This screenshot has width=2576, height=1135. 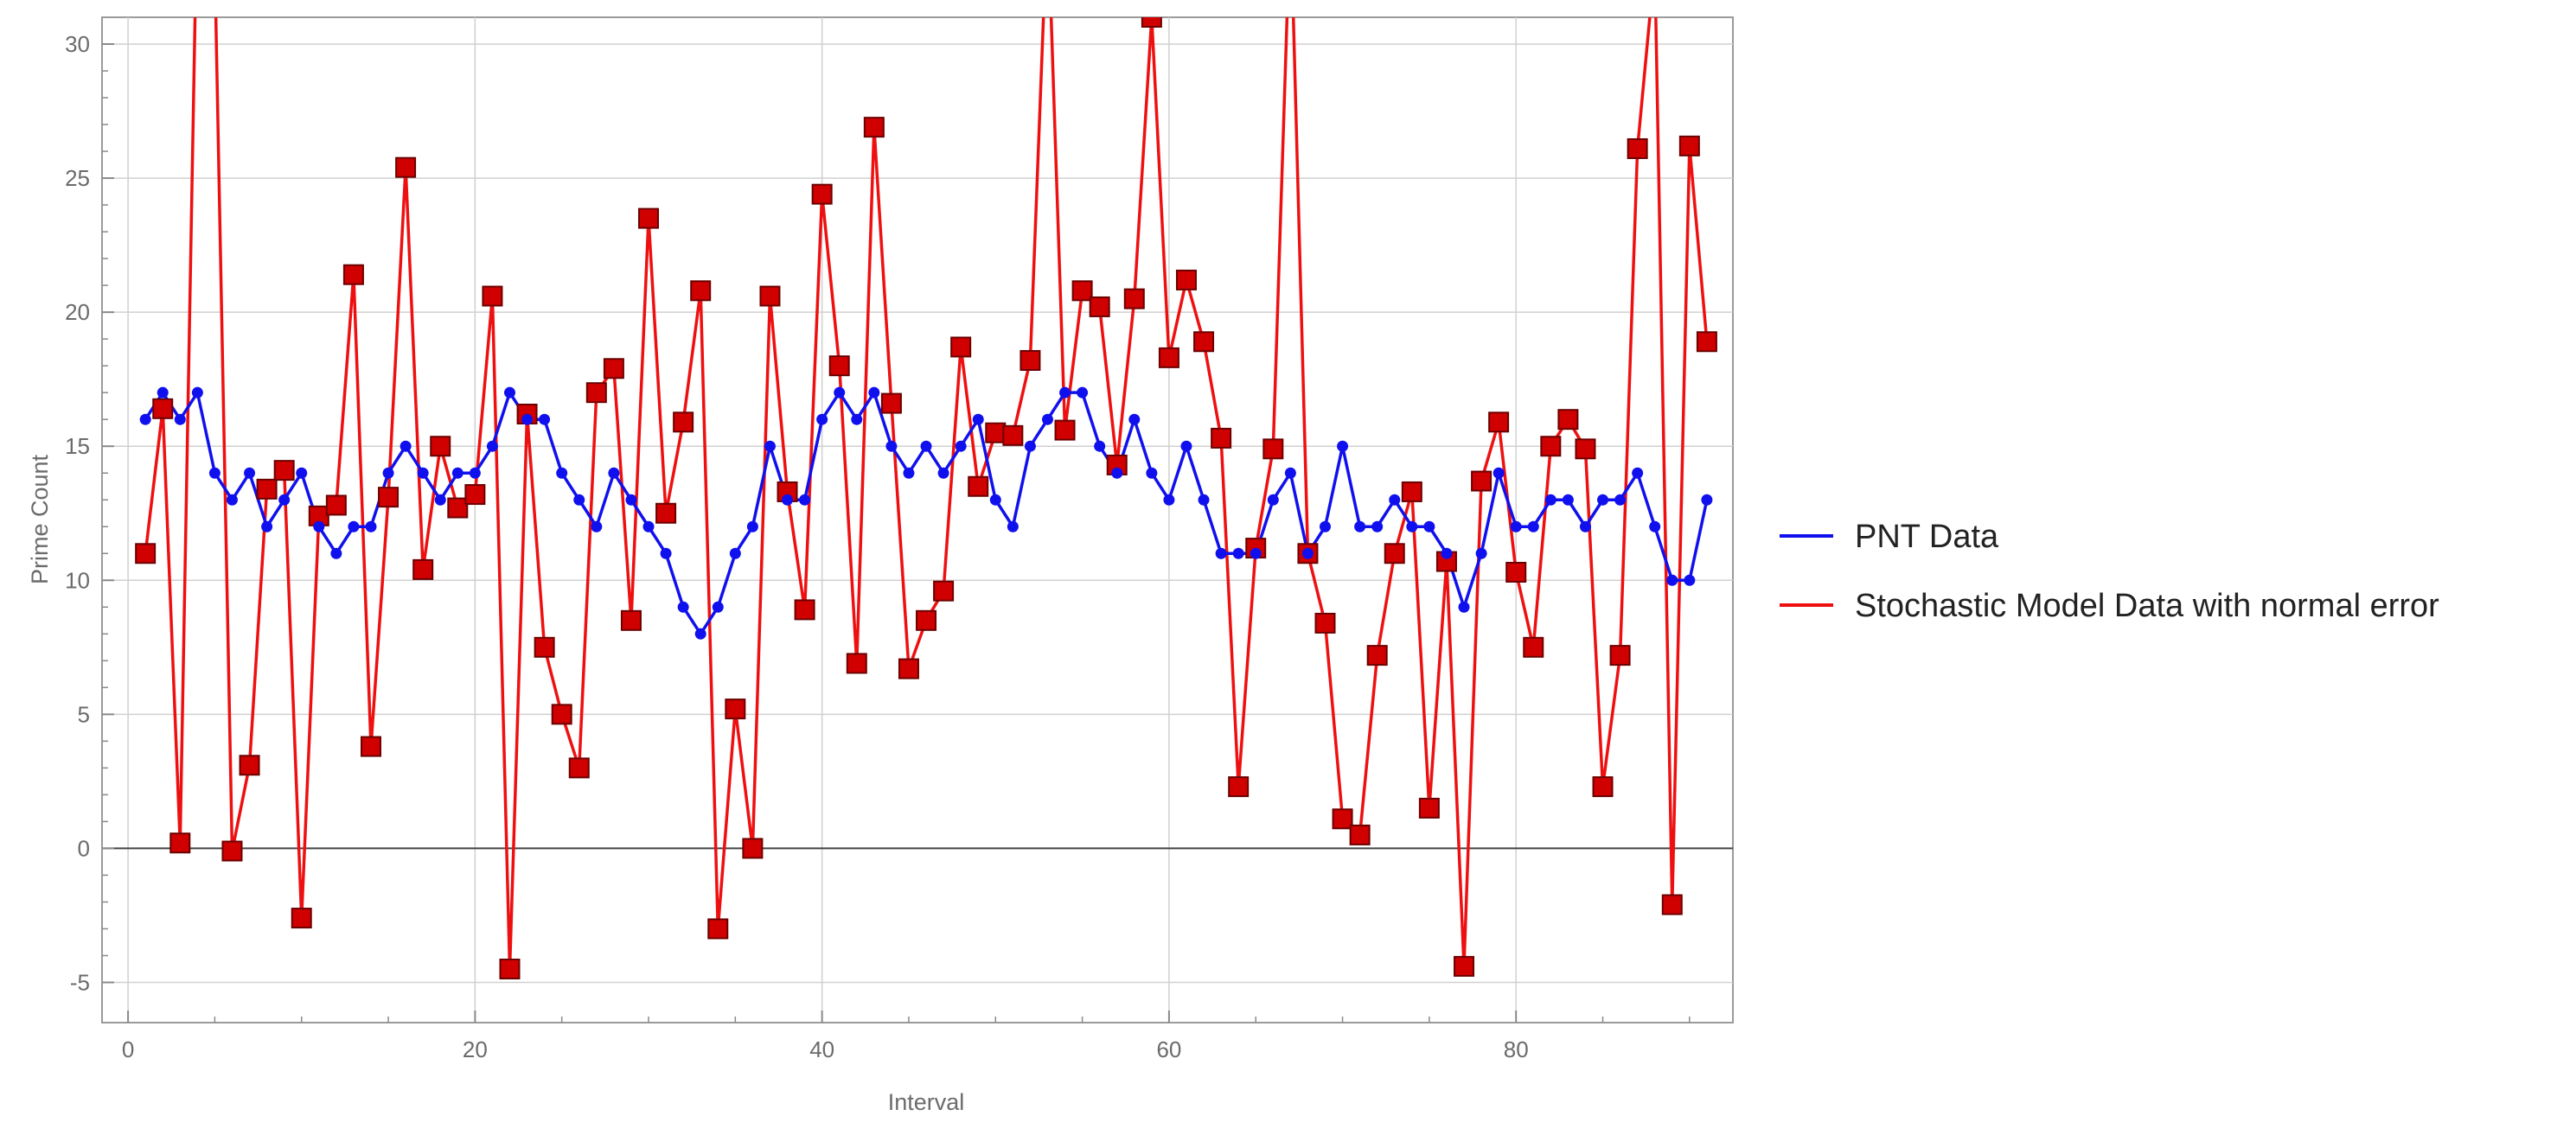 What do you see at coordinates (40, 519) in the screenshot?
I see `y-axis-label: Prime Count` at bounding box center [40, 519].